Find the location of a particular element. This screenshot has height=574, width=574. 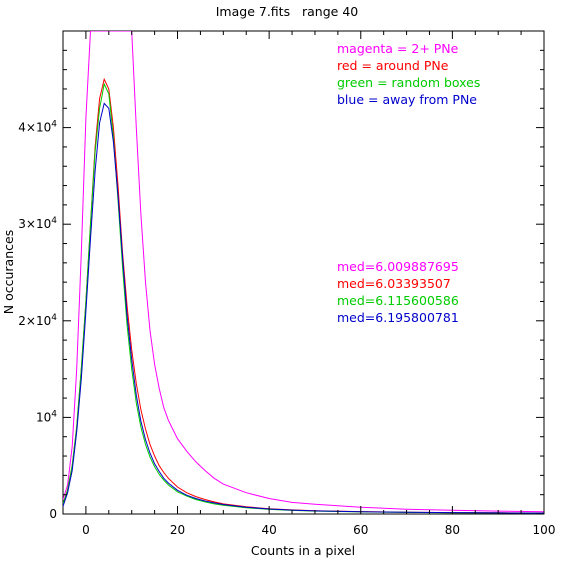

median-annotation: med=6.115600586 is located at coordinates (398, 300).